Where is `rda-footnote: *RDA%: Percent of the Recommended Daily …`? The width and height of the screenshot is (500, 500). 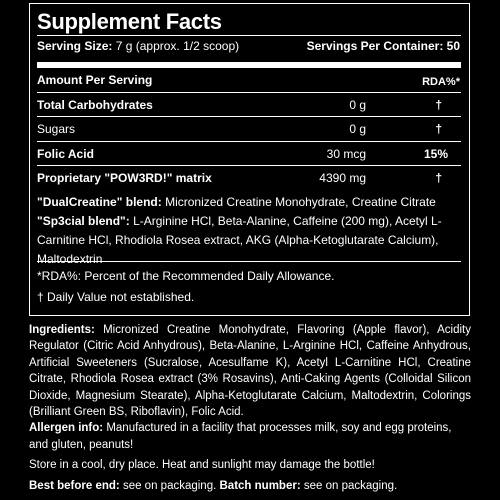 rda-footnote: *RDA%: Percent of the Recommended Daily … is located at coordinates (186, 276).